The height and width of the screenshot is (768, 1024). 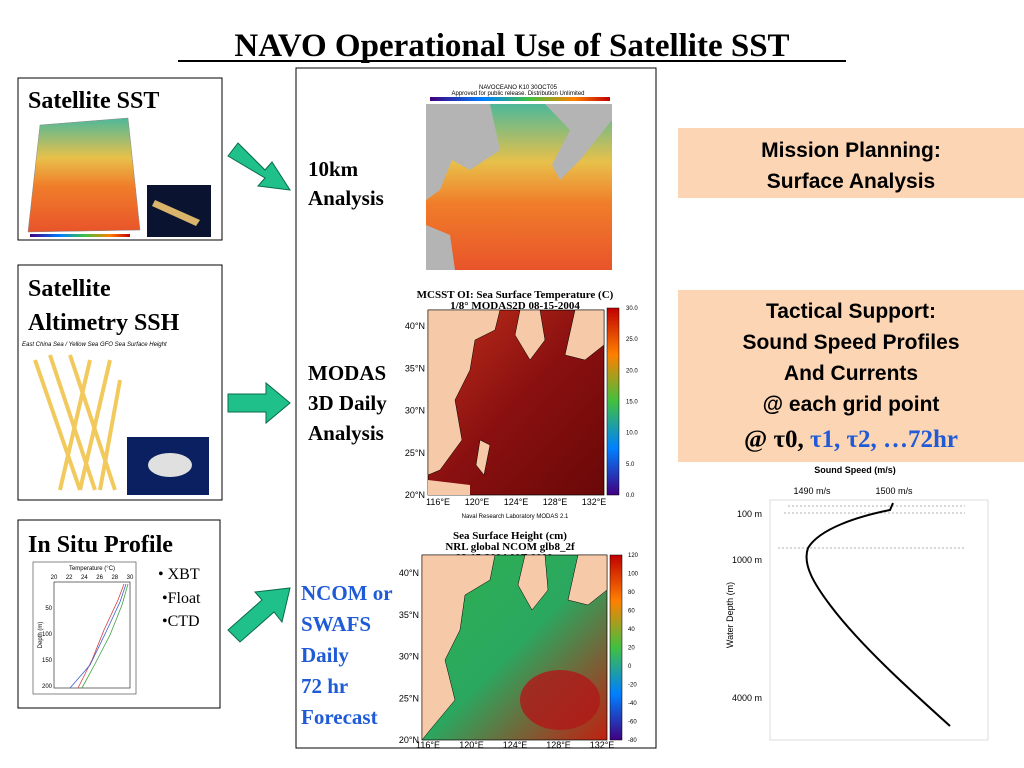 What do you see at coordinates (100, 545) in the screenshot?
I see `label: In Situ Profile` at bounding box center [100, 545].